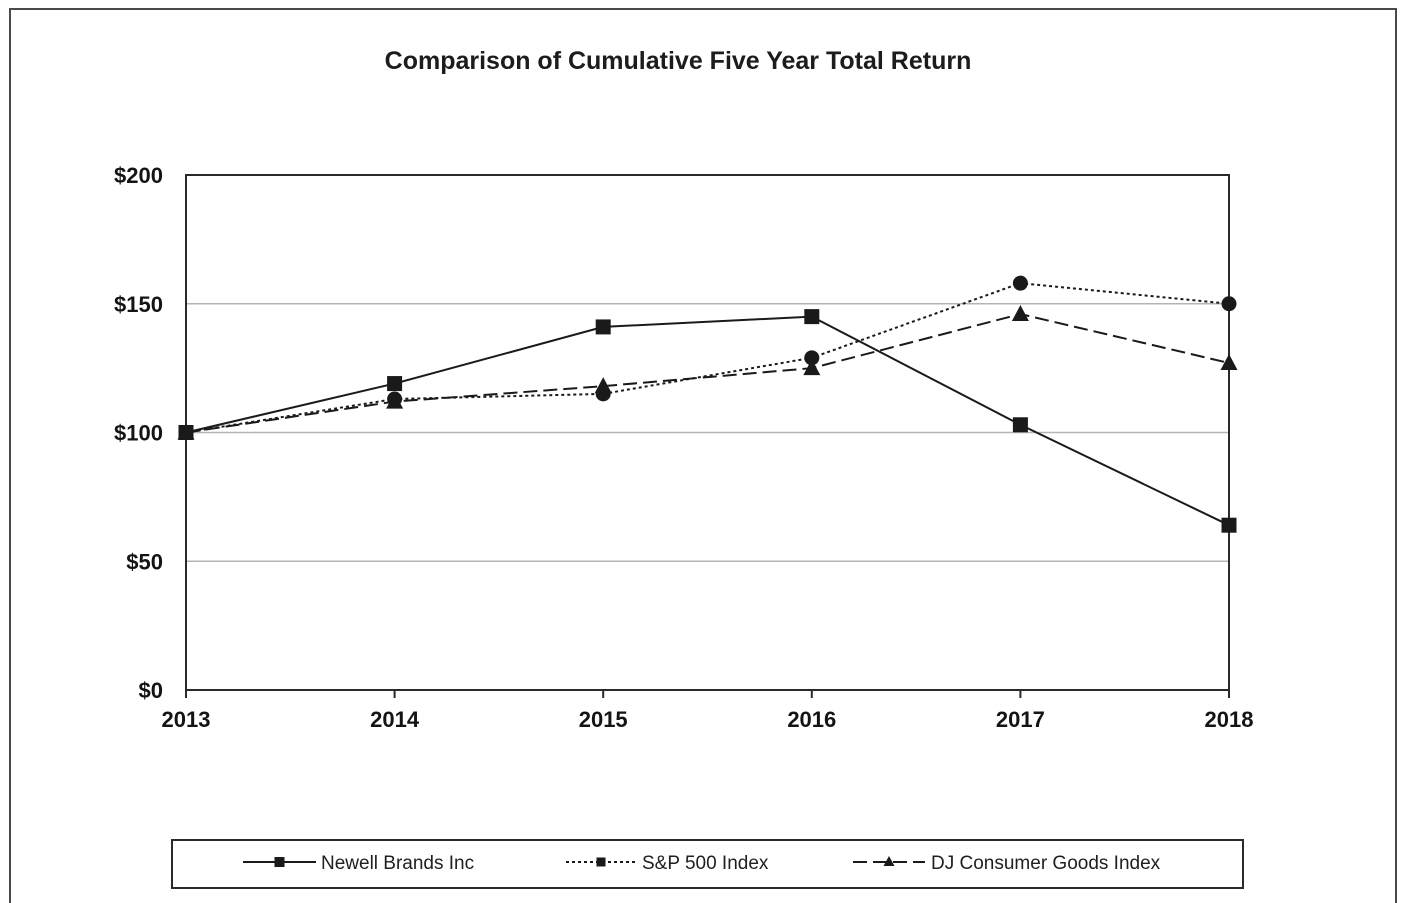  What do you see at coordinates (1229, 719) in the screenshot?
I see `x-tick-label: 2018` at bounding box center [1229, 719].